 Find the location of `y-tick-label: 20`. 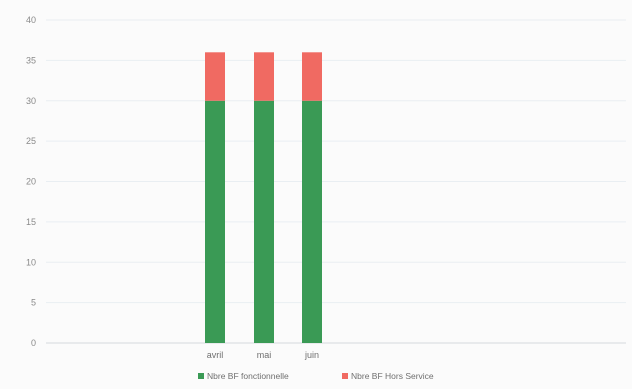

y-tick-label: 20 is located at coordinates (31, 182).